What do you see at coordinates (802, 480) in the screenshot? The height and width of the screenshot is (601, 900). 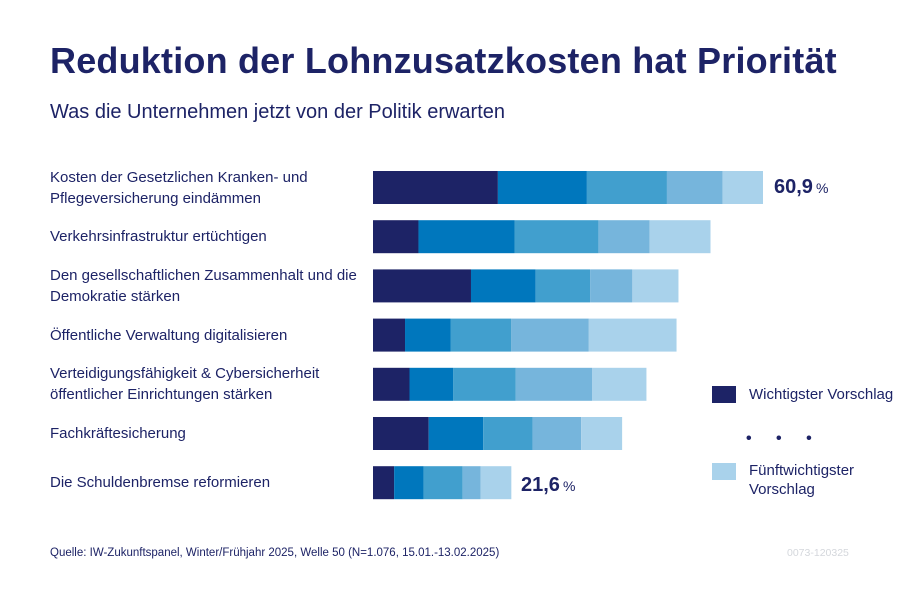 I see `legend-label-last: Fünftwichtigster Vorschlag` at bounding box center [802, 480].